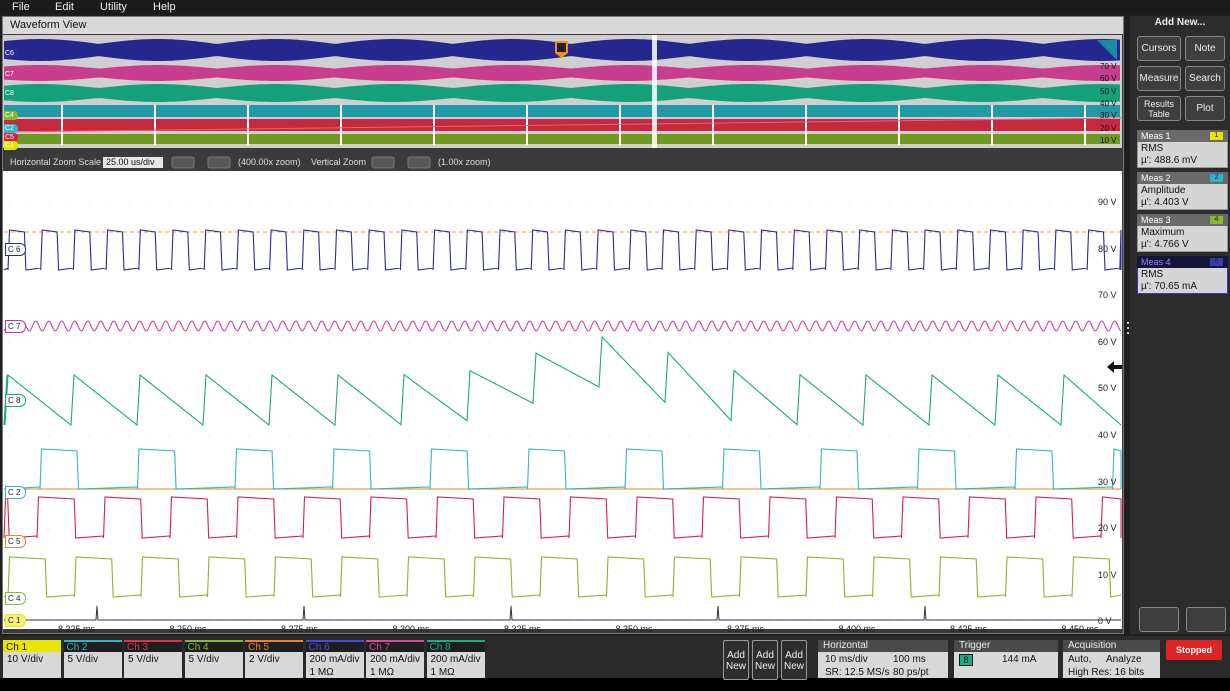 The width and height of the screenshot is (1230, 691). I want to click on x-axis-label: 8.450 ms, so click(1080, 629).